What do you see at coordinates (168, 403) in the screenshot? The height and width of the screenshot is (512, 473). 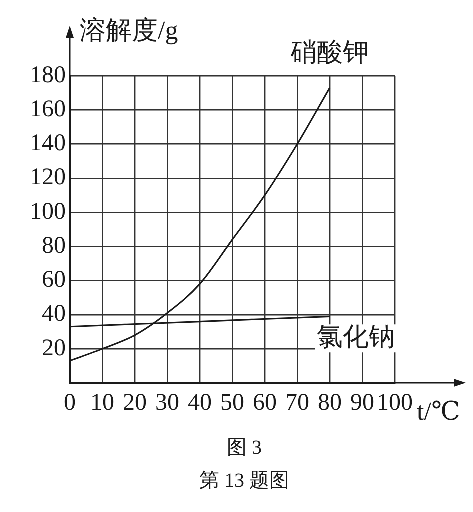 I see `x-tick-label: 30` at bounding box center [168, 403].